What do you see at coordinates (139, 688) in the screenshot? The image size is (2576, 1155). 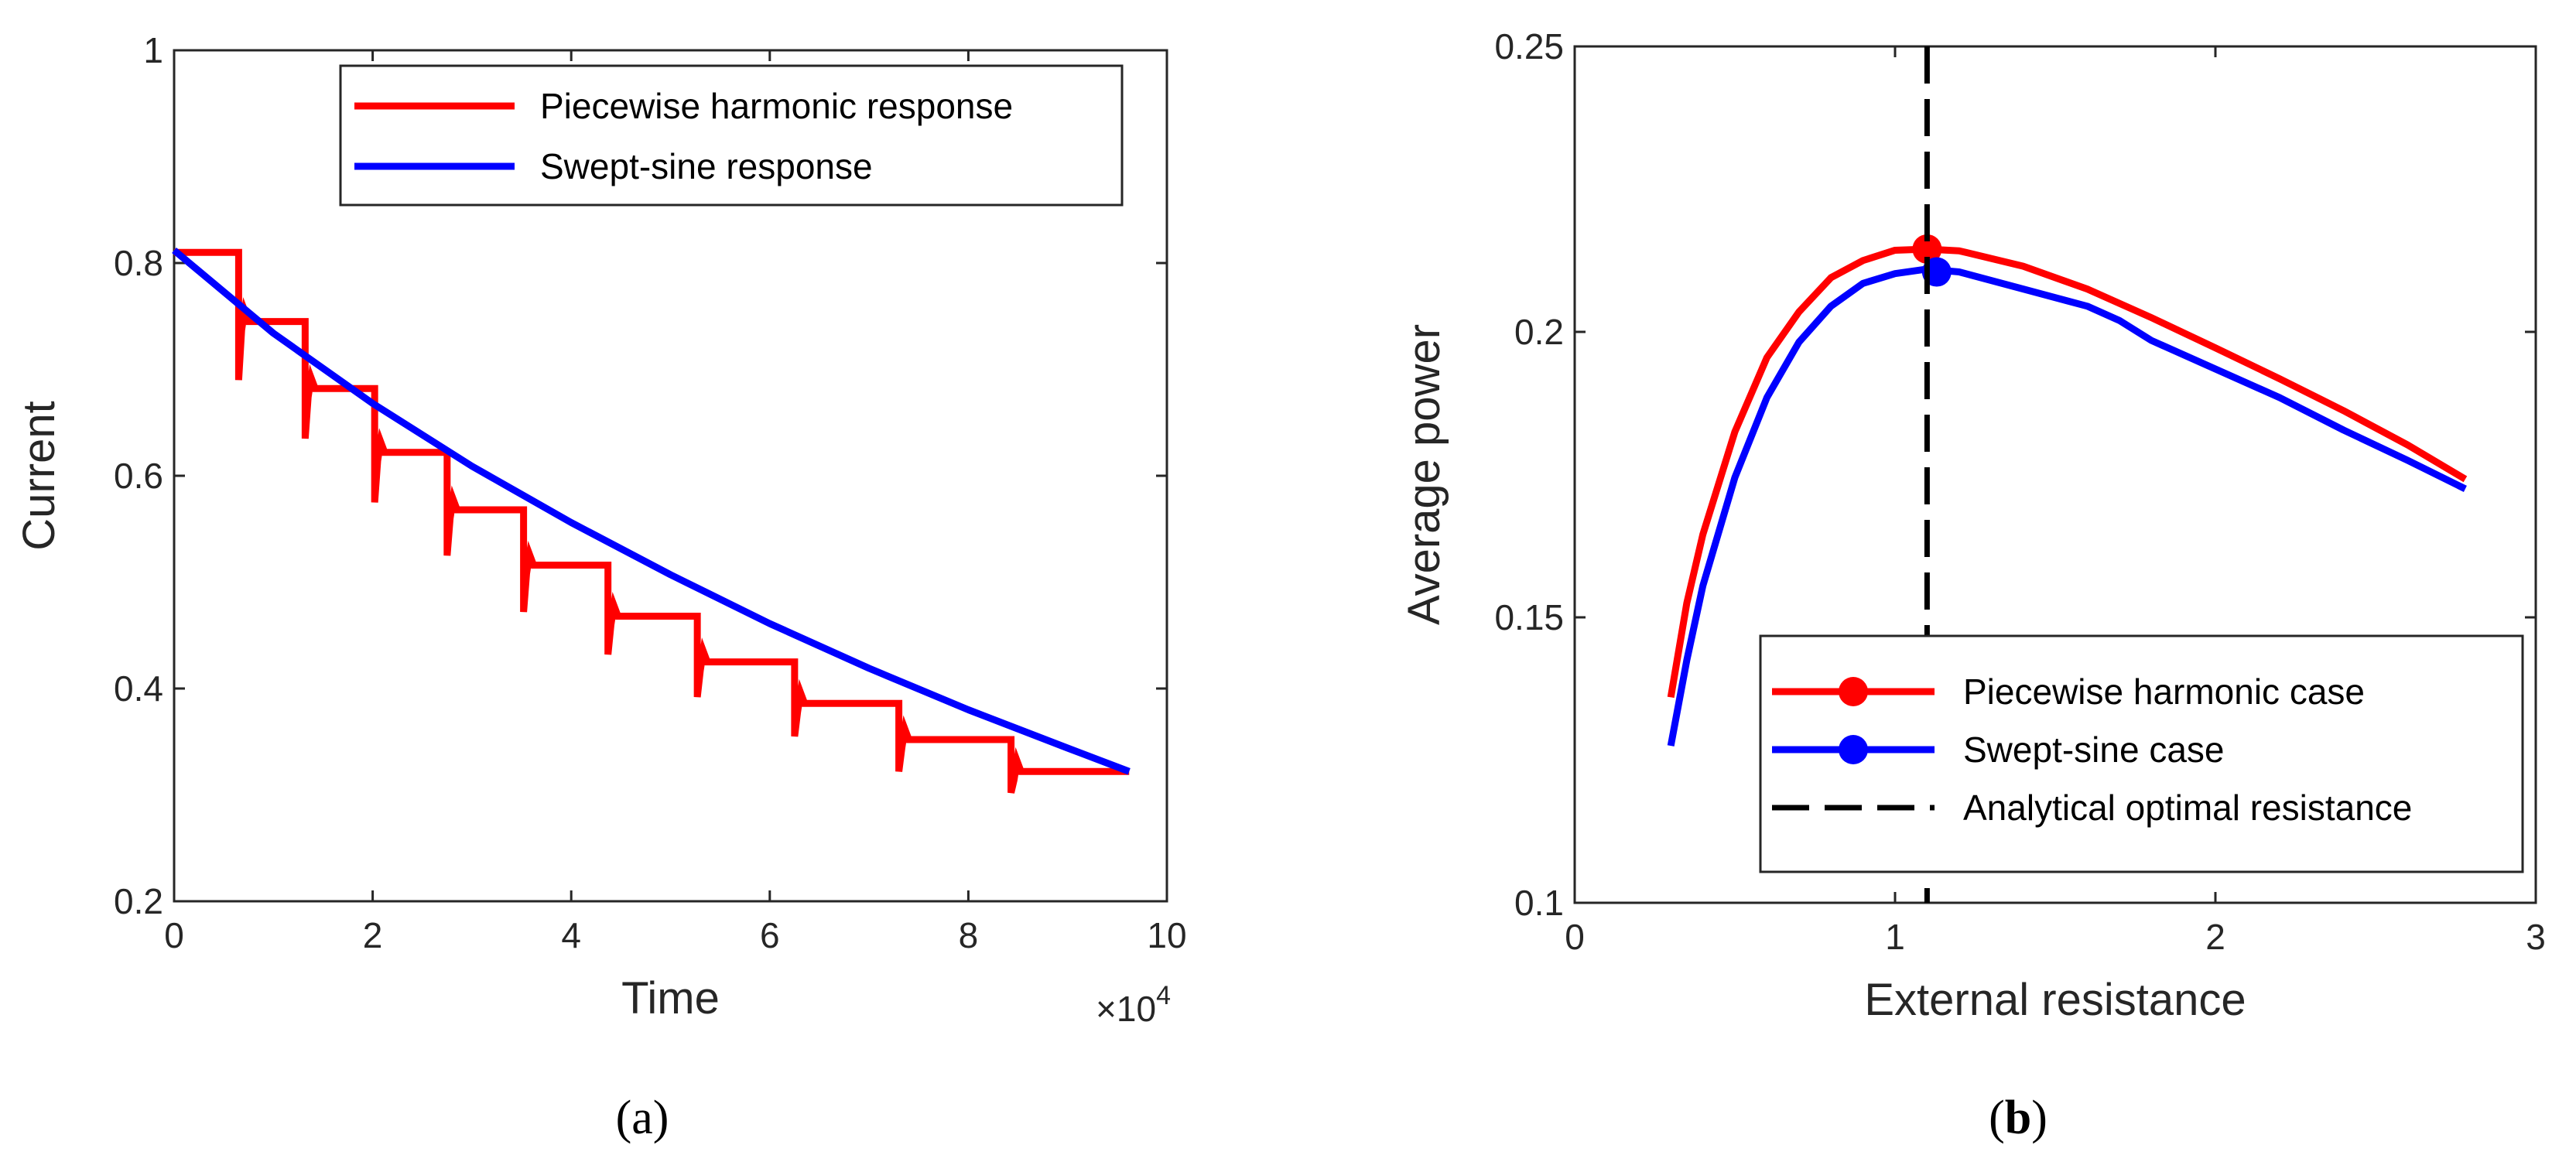 I see `y-tick-label: 0.4` at bounding box center [139, 688].